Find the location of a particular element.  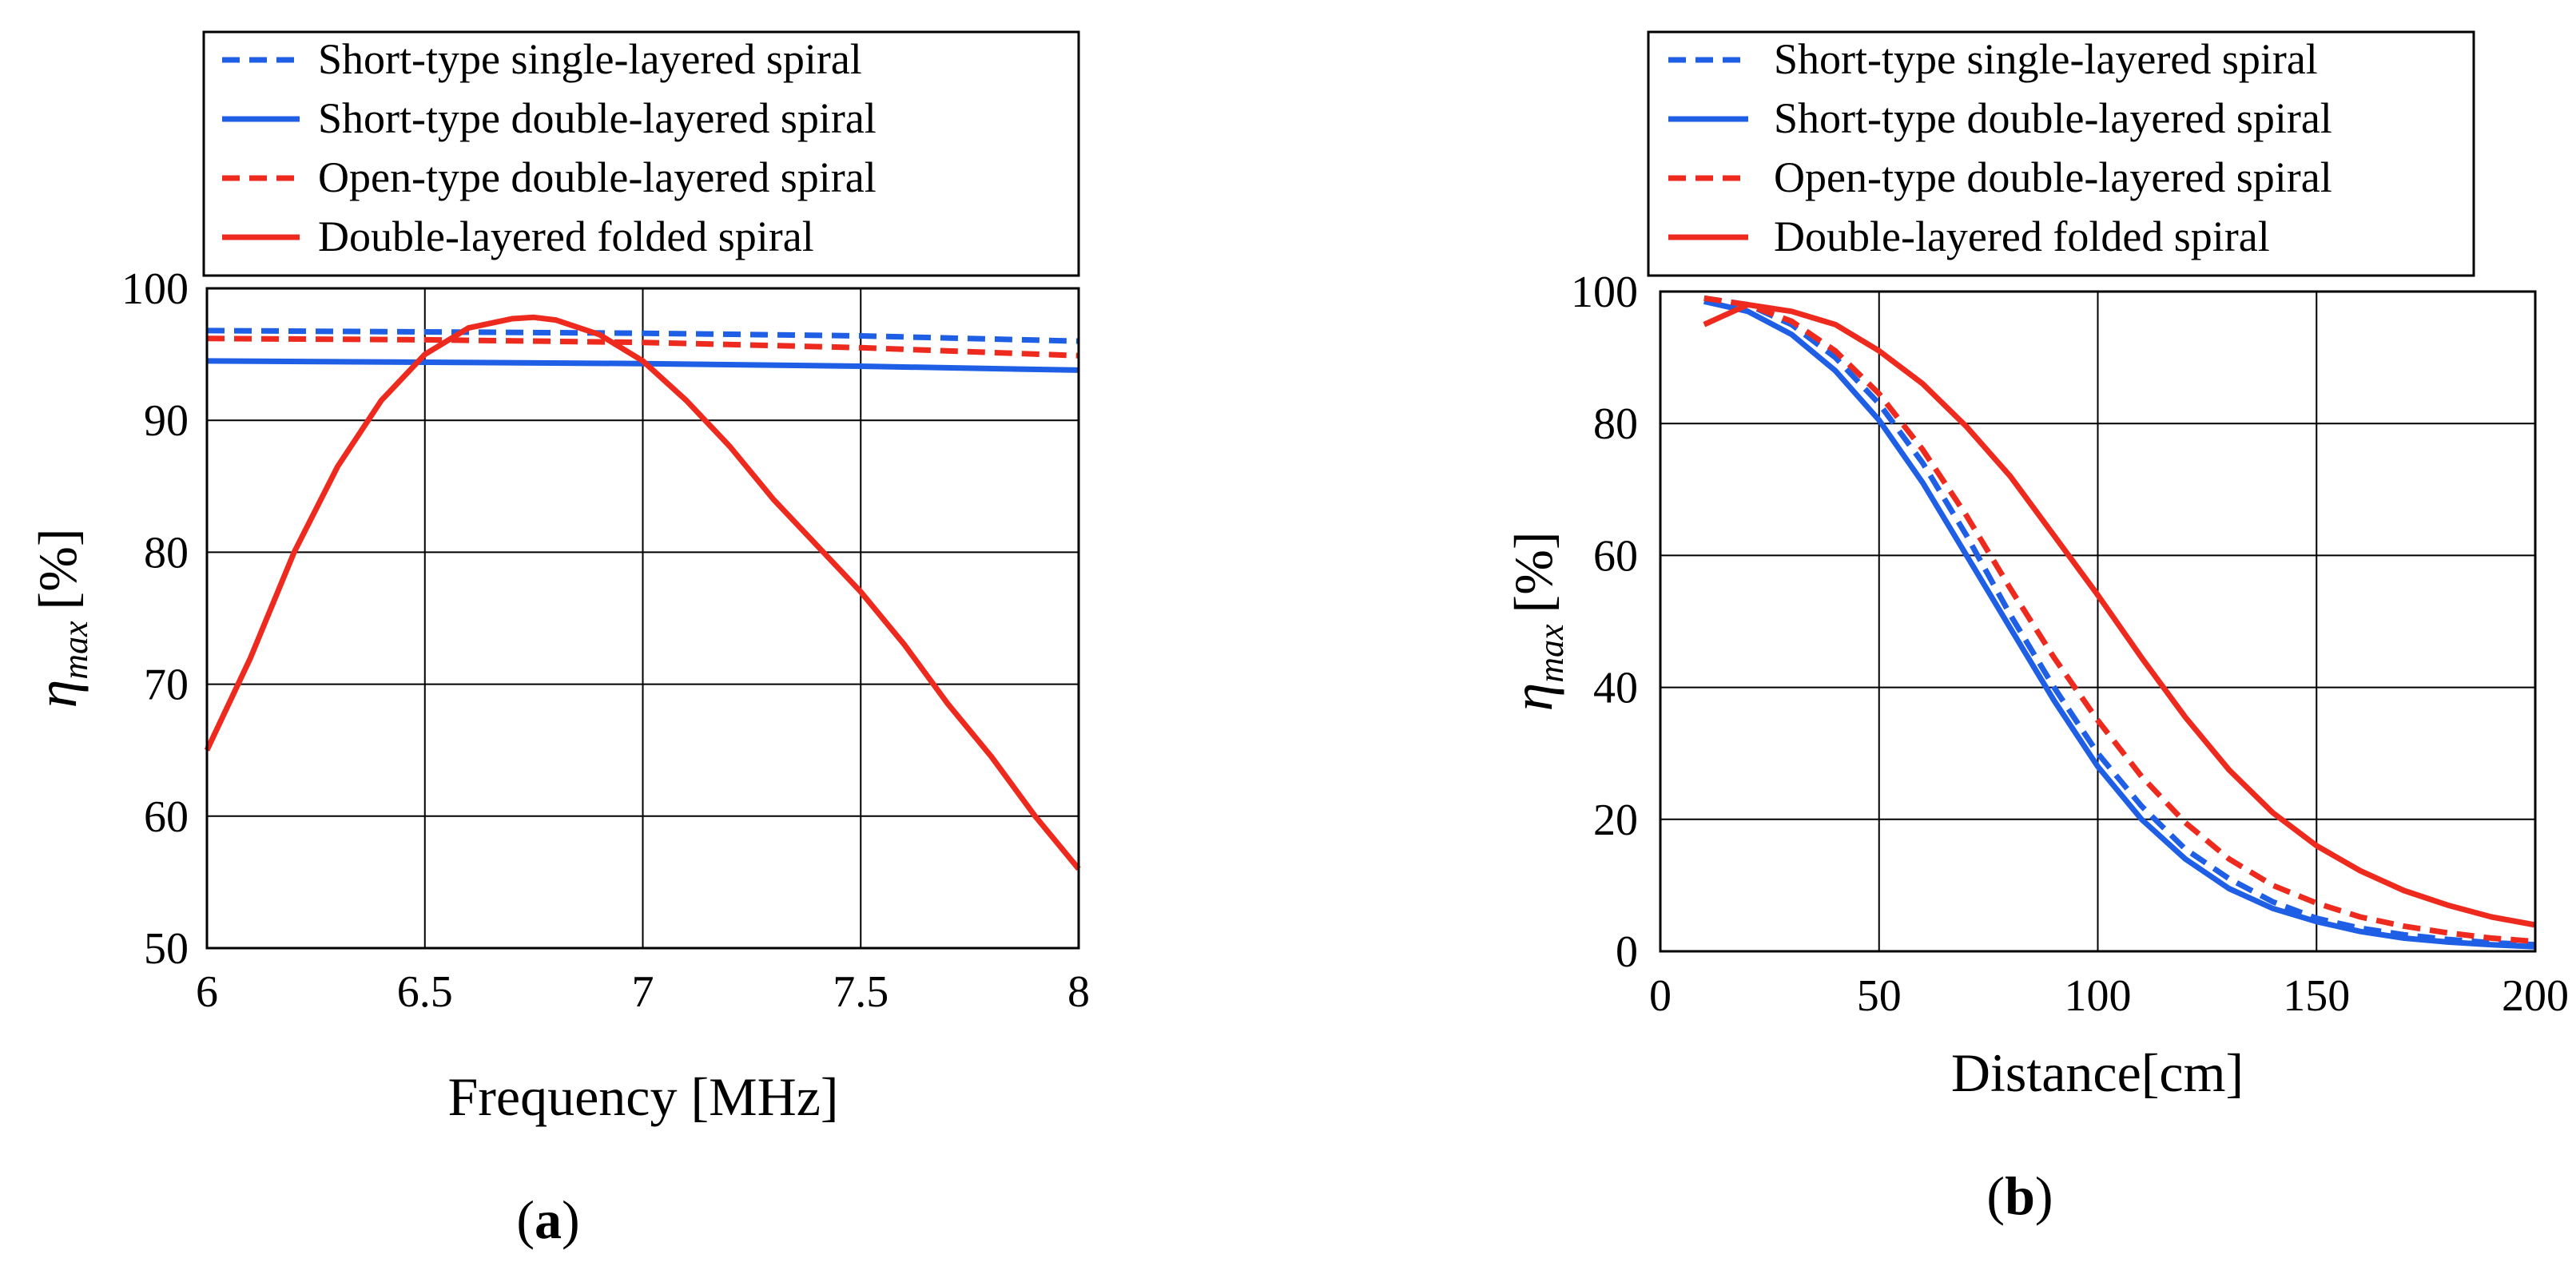

panel-b-caption-letter: b is located at coordinates (2020, 1195).